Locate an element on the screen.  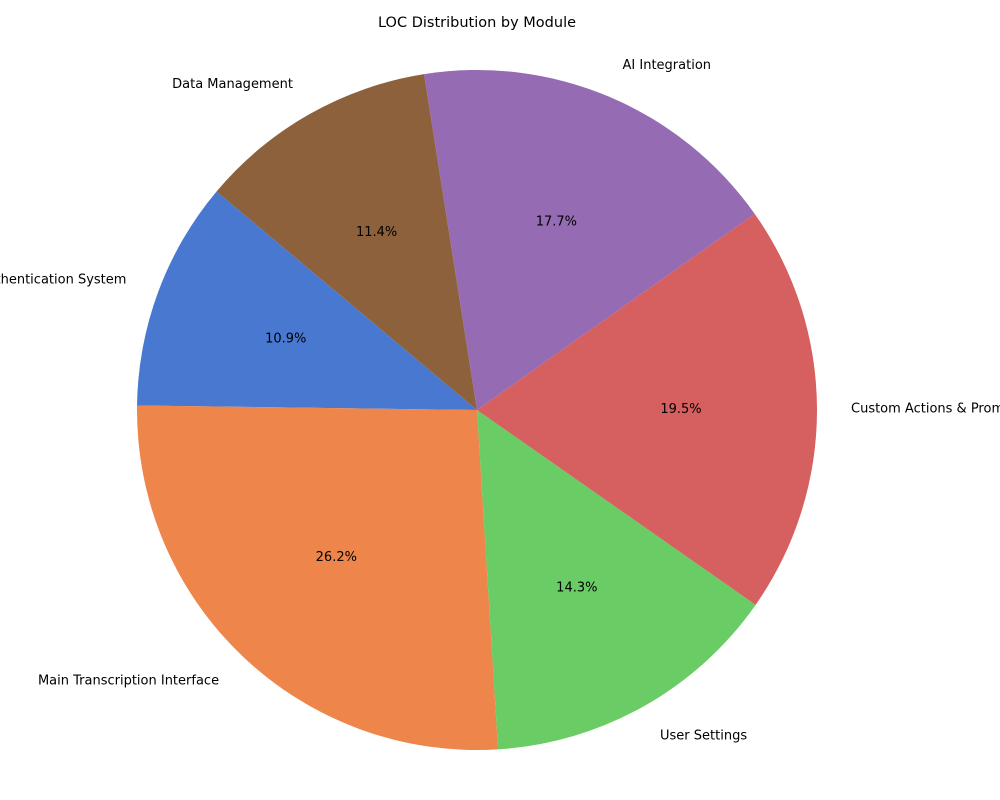
pct-label-authentication-system: 10.9% is located at coordinates (285, 338).